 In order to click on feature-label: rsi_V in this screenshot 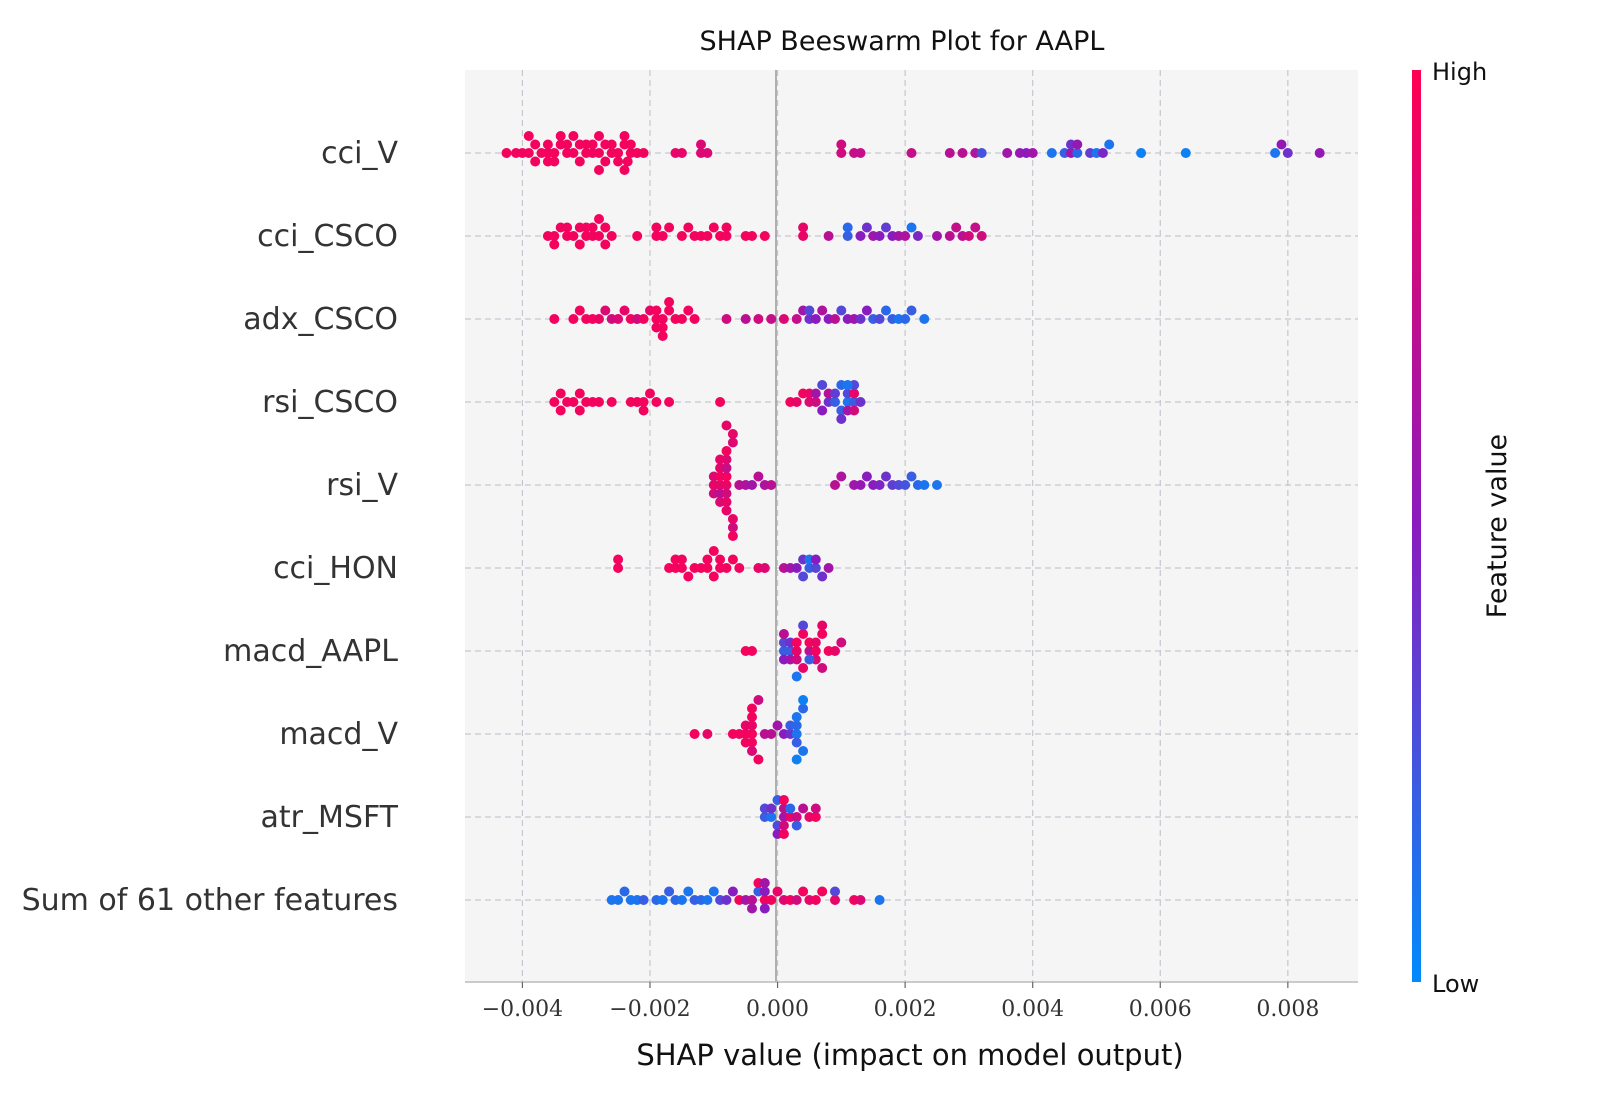, I will do `click(362, 485)`.